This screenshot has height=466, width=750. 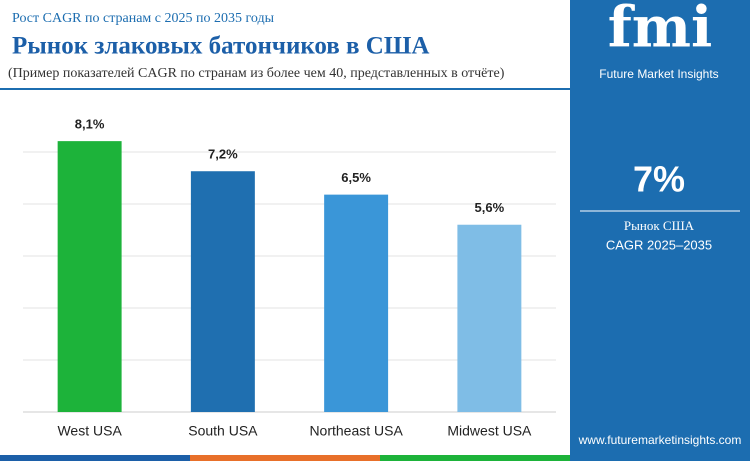 What do you see at coordinates (660, 440) in the screenshot?
I see `url: www.futuremarketinsights.com` at bounding box center [660, 440].